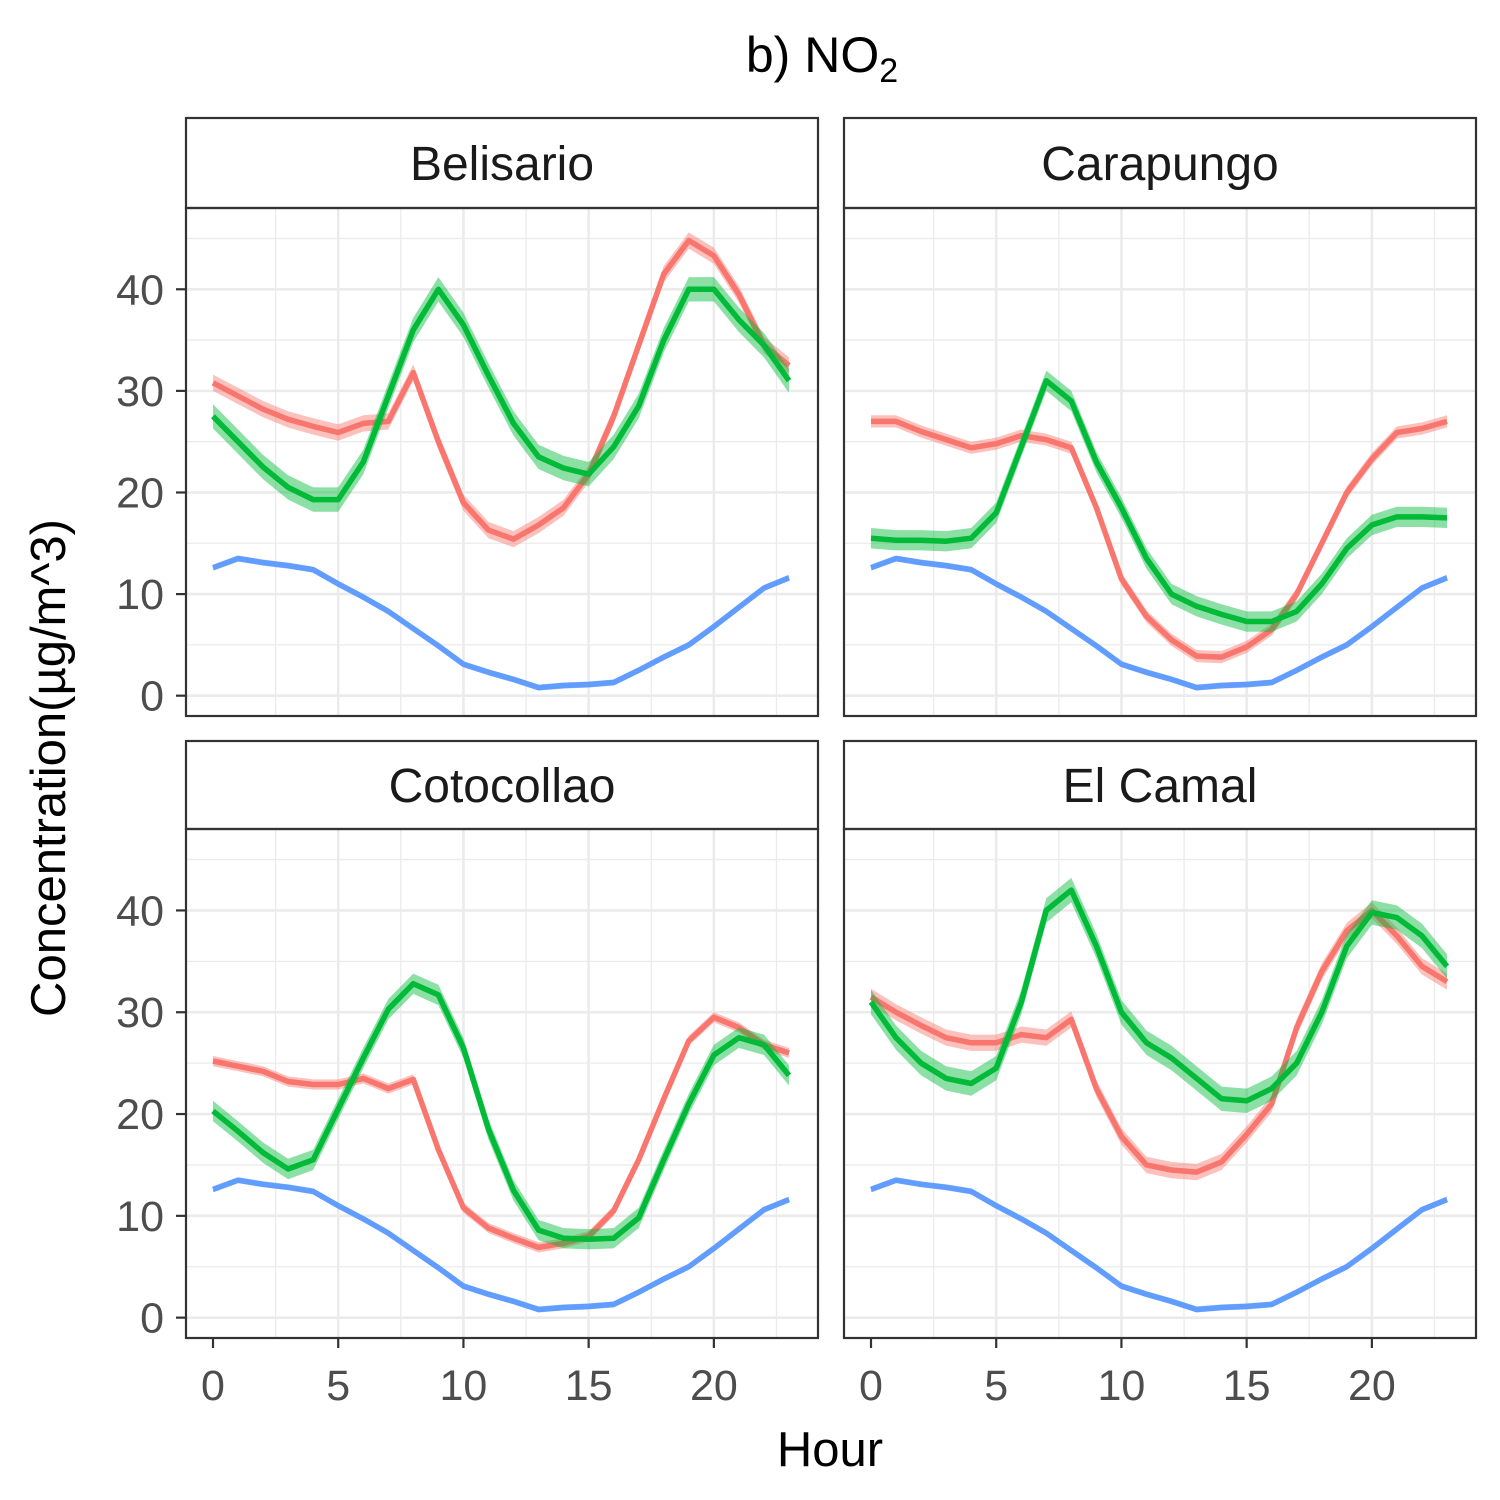 This screenshot has height=1500, width=1500. I want to click on chart-title-main: b) NO, so click(812, 55).